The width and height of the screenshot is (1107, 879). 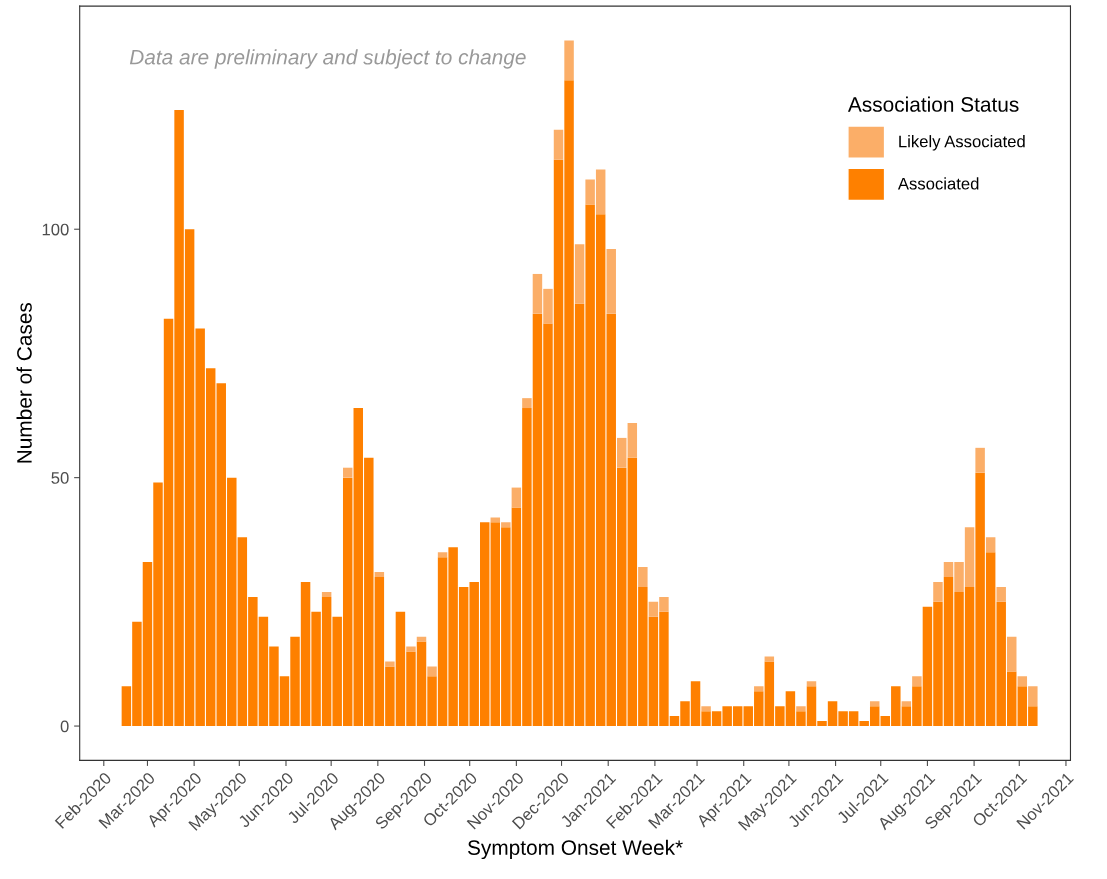 I want to click on legend-label: Associated, so click(x=938, y=183).